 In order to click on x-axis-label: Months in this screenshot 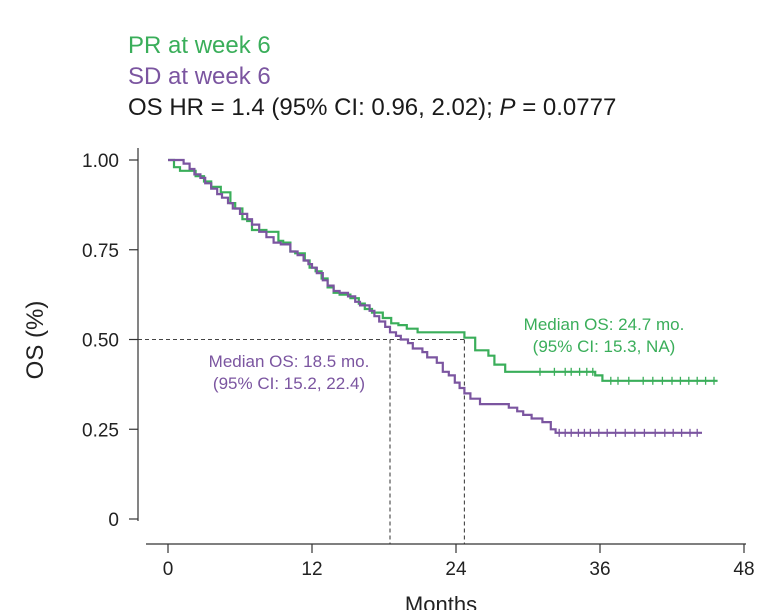, I will do `click(441, 601)`.